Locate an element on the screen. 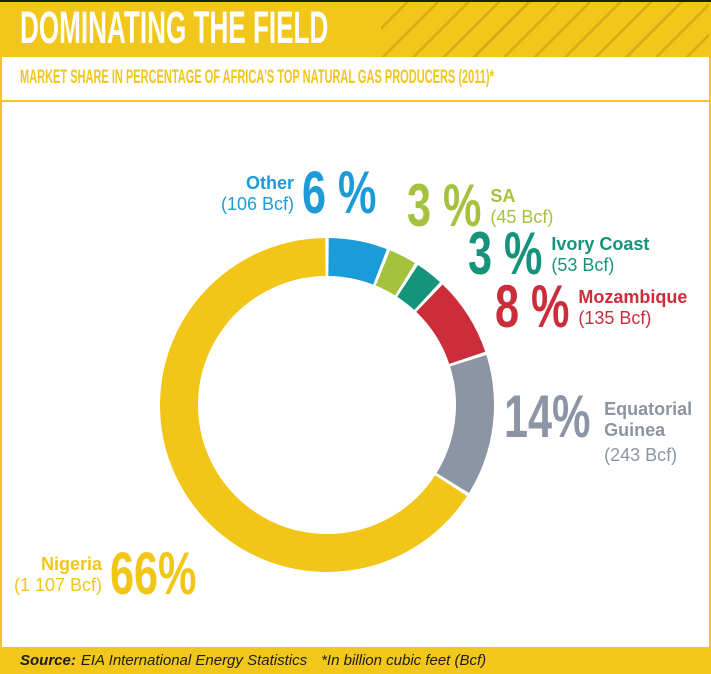  segment-ivory-coast is located at coordinates (418, 287).